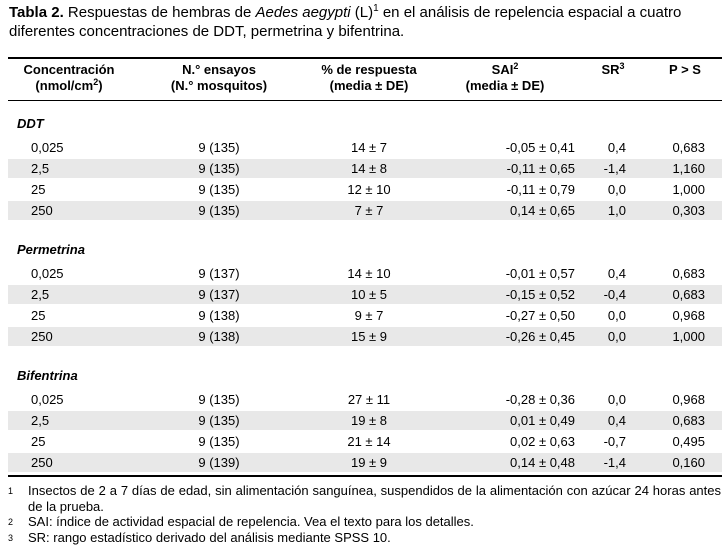 Image resolution: width=728 pixels, height=556 pixels. What do you see at coordinates (362, 12) in the screenshot?
I see `caption-text-2: (L)` at bounding box center [362, 12].